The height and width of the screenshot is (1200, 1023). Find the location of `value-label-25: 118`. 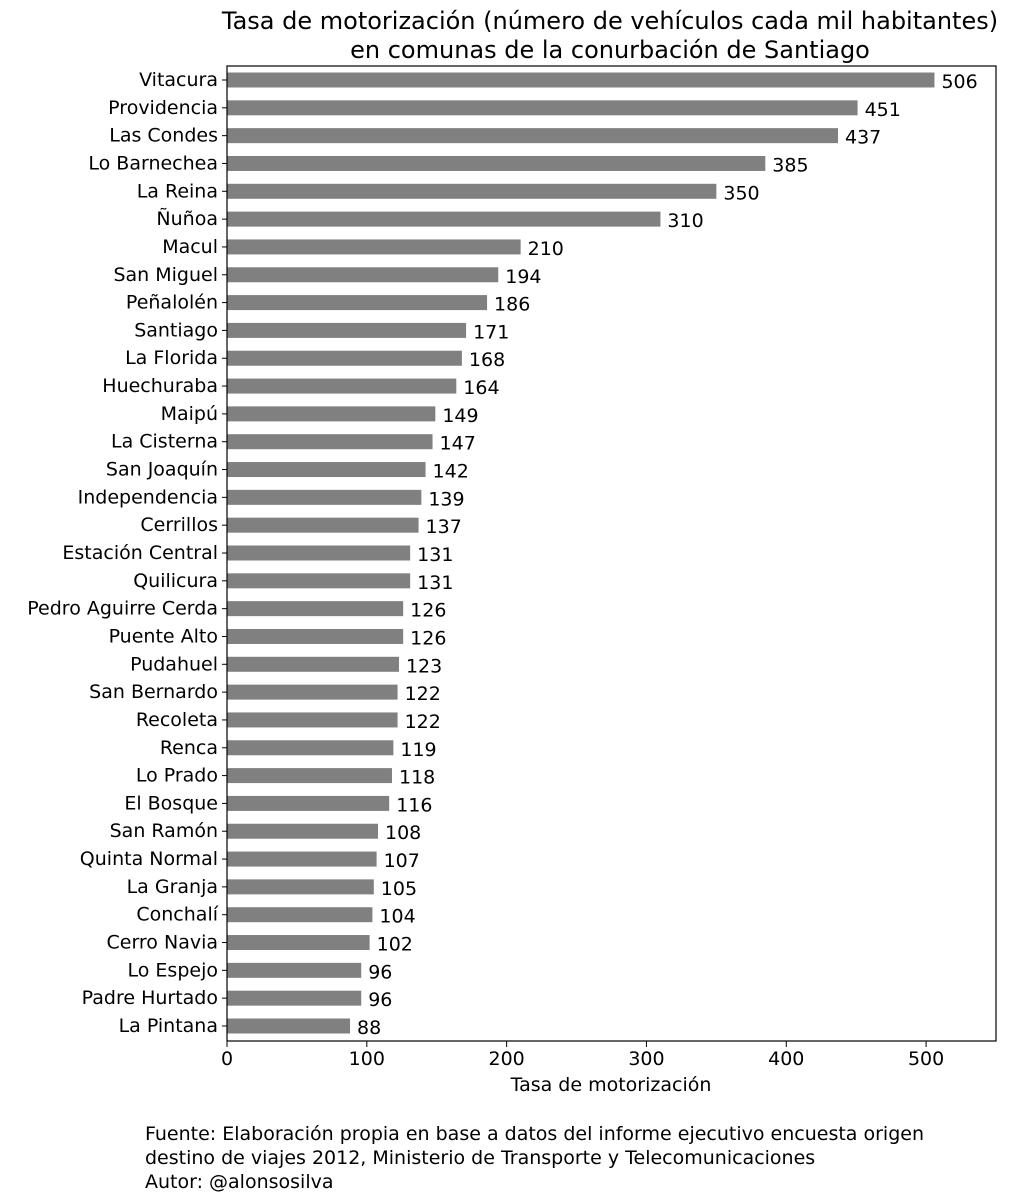

value-label-25: 118 is located at coordinates (417, 778).